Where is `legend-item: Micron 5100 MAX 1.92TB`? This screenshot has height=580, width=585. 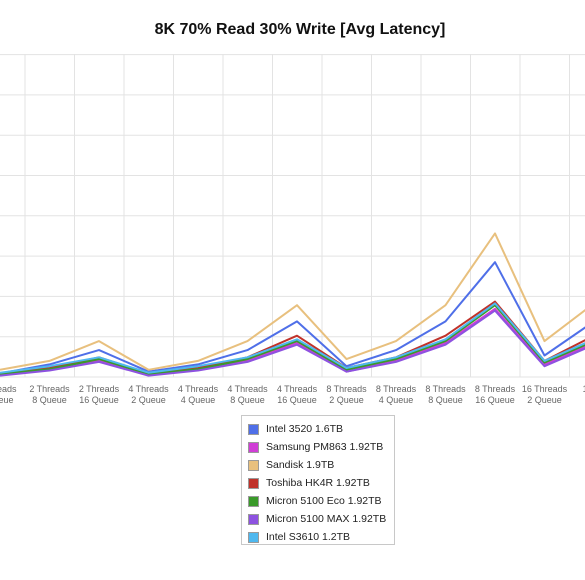 legend-item: Micron 5100 MAX 1.92TB is located at coordinates (321, 519).